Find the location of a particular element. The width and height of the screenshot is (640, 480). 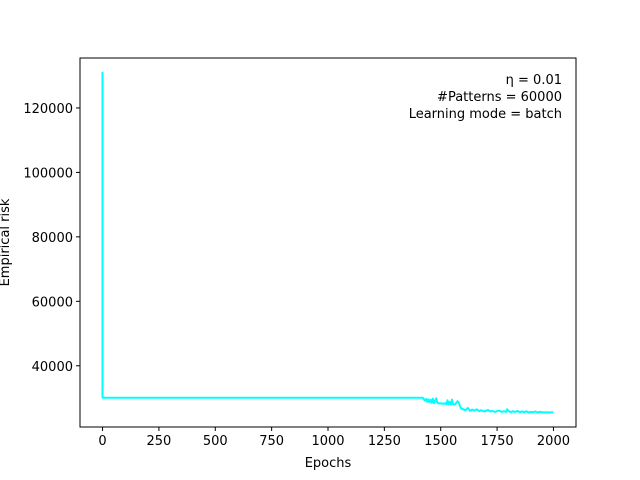

x-tick-label: 1250 is located at coordinates (384, 441).